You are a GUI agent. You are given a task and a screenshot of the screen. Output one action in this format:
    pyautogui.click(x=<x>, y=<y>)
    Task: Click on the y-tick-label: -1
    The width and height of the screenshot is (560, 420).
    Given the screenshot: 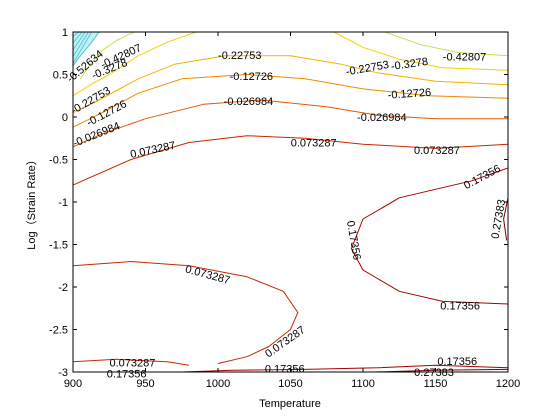 What is the action you would take?
    pyautogui.click(x=63, y=203)
    